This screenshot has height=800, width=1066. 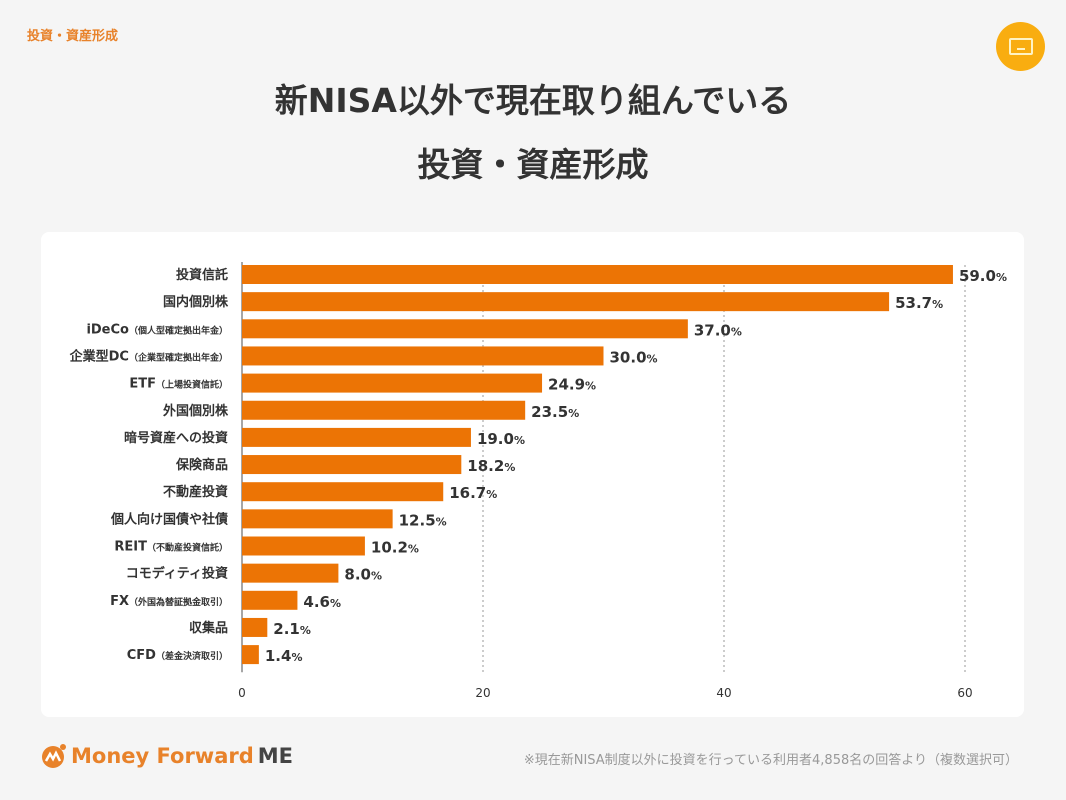 What do you see at coordinates (177, 574) in the screenshot?
I see `category-label: コモディティ投資` at bounding box center [177, 574].